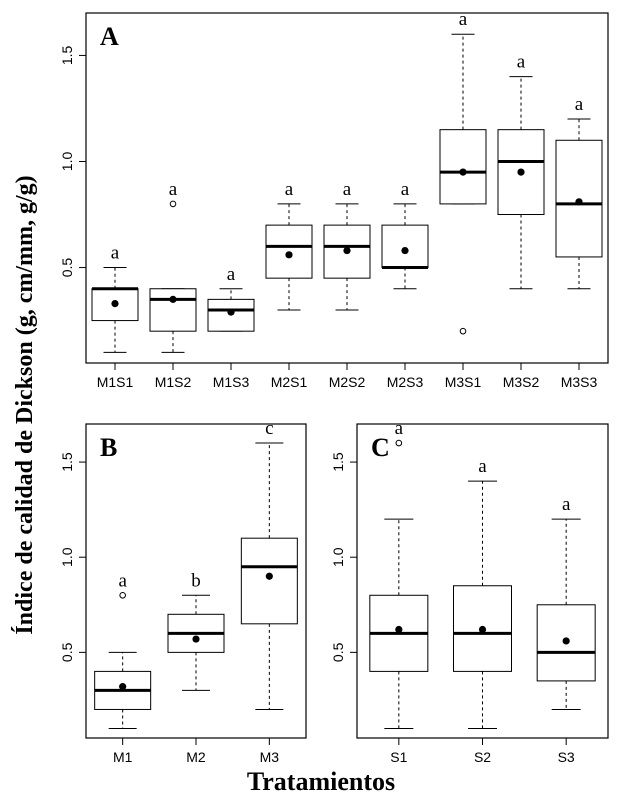  What do you see at coordinates (289, 245) in the screenshot?
I see `box-m2s1: a` at bounding box center [289, 245].